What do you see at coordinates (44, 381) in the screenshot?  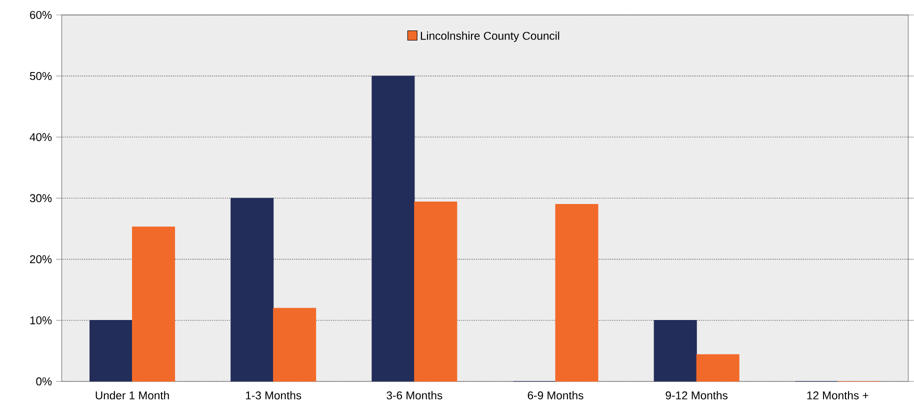 I see `y-tick-label: 0%` at bounding box center [44, 381].